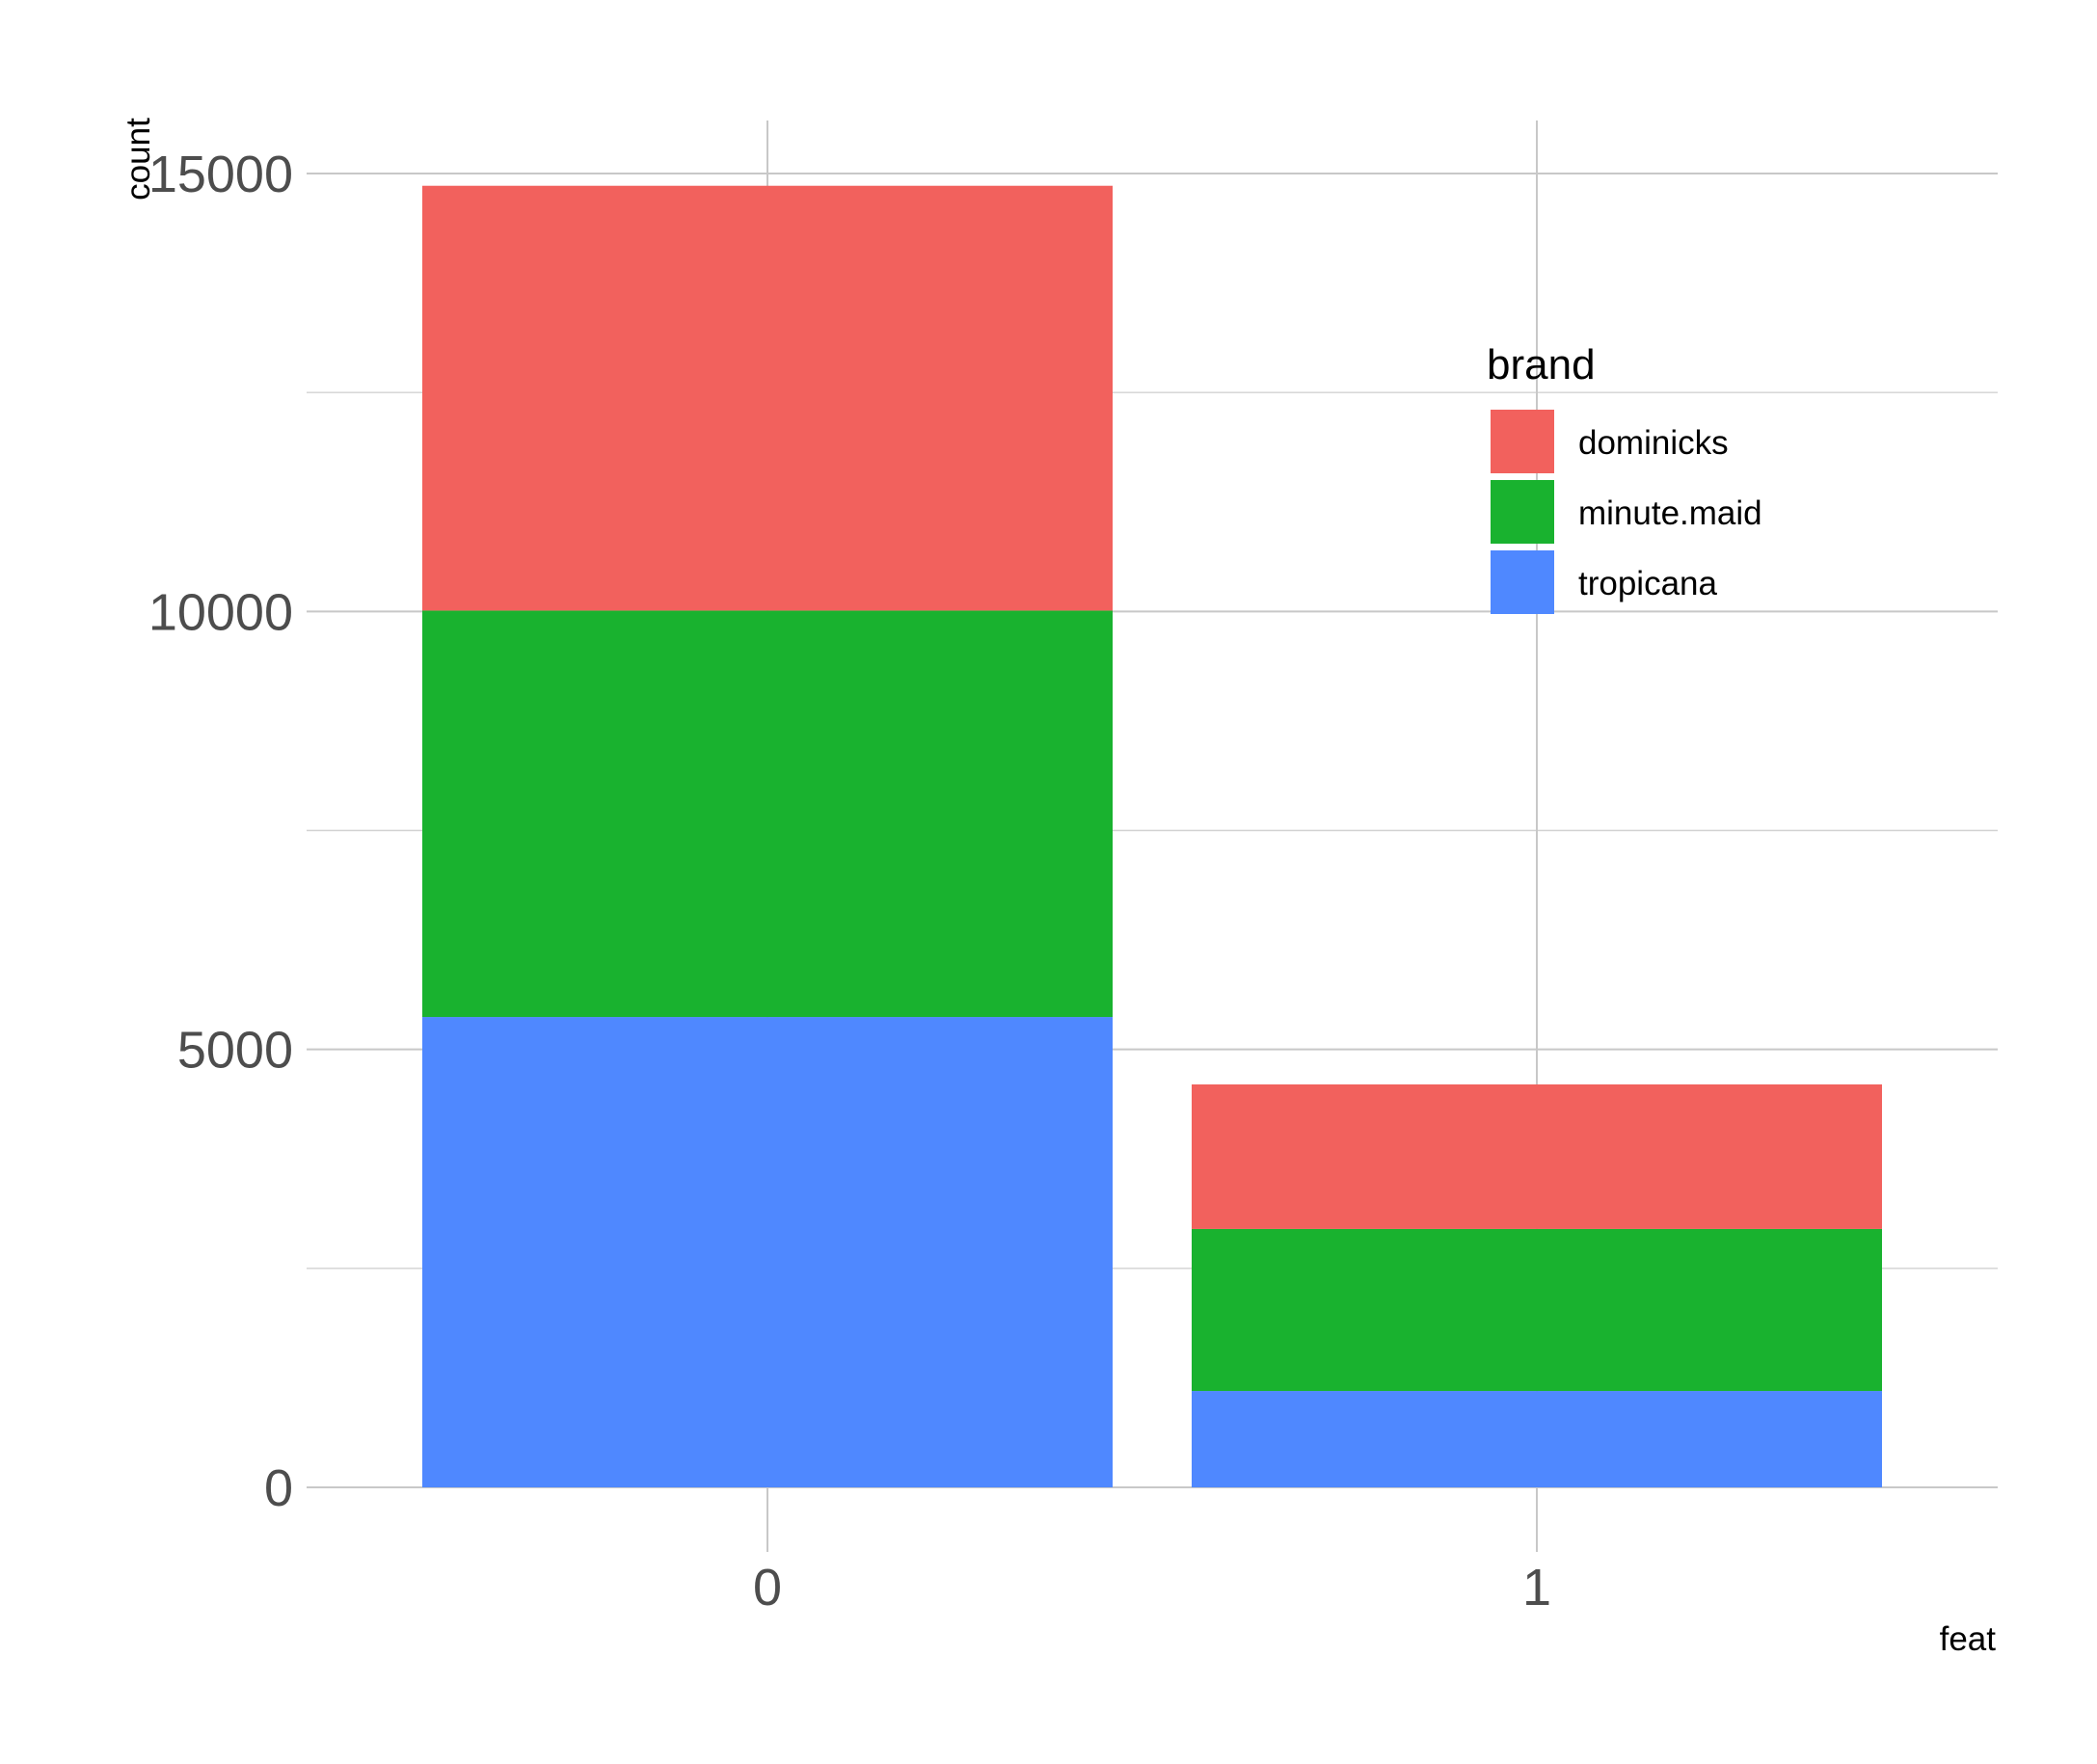 This screenshot has height=1764, width=2097. What do you see at coordinates (1648, 583) in the screenshot?
I see `legend-label-tropicana: tropicana` at bounding box center [1648, 583].